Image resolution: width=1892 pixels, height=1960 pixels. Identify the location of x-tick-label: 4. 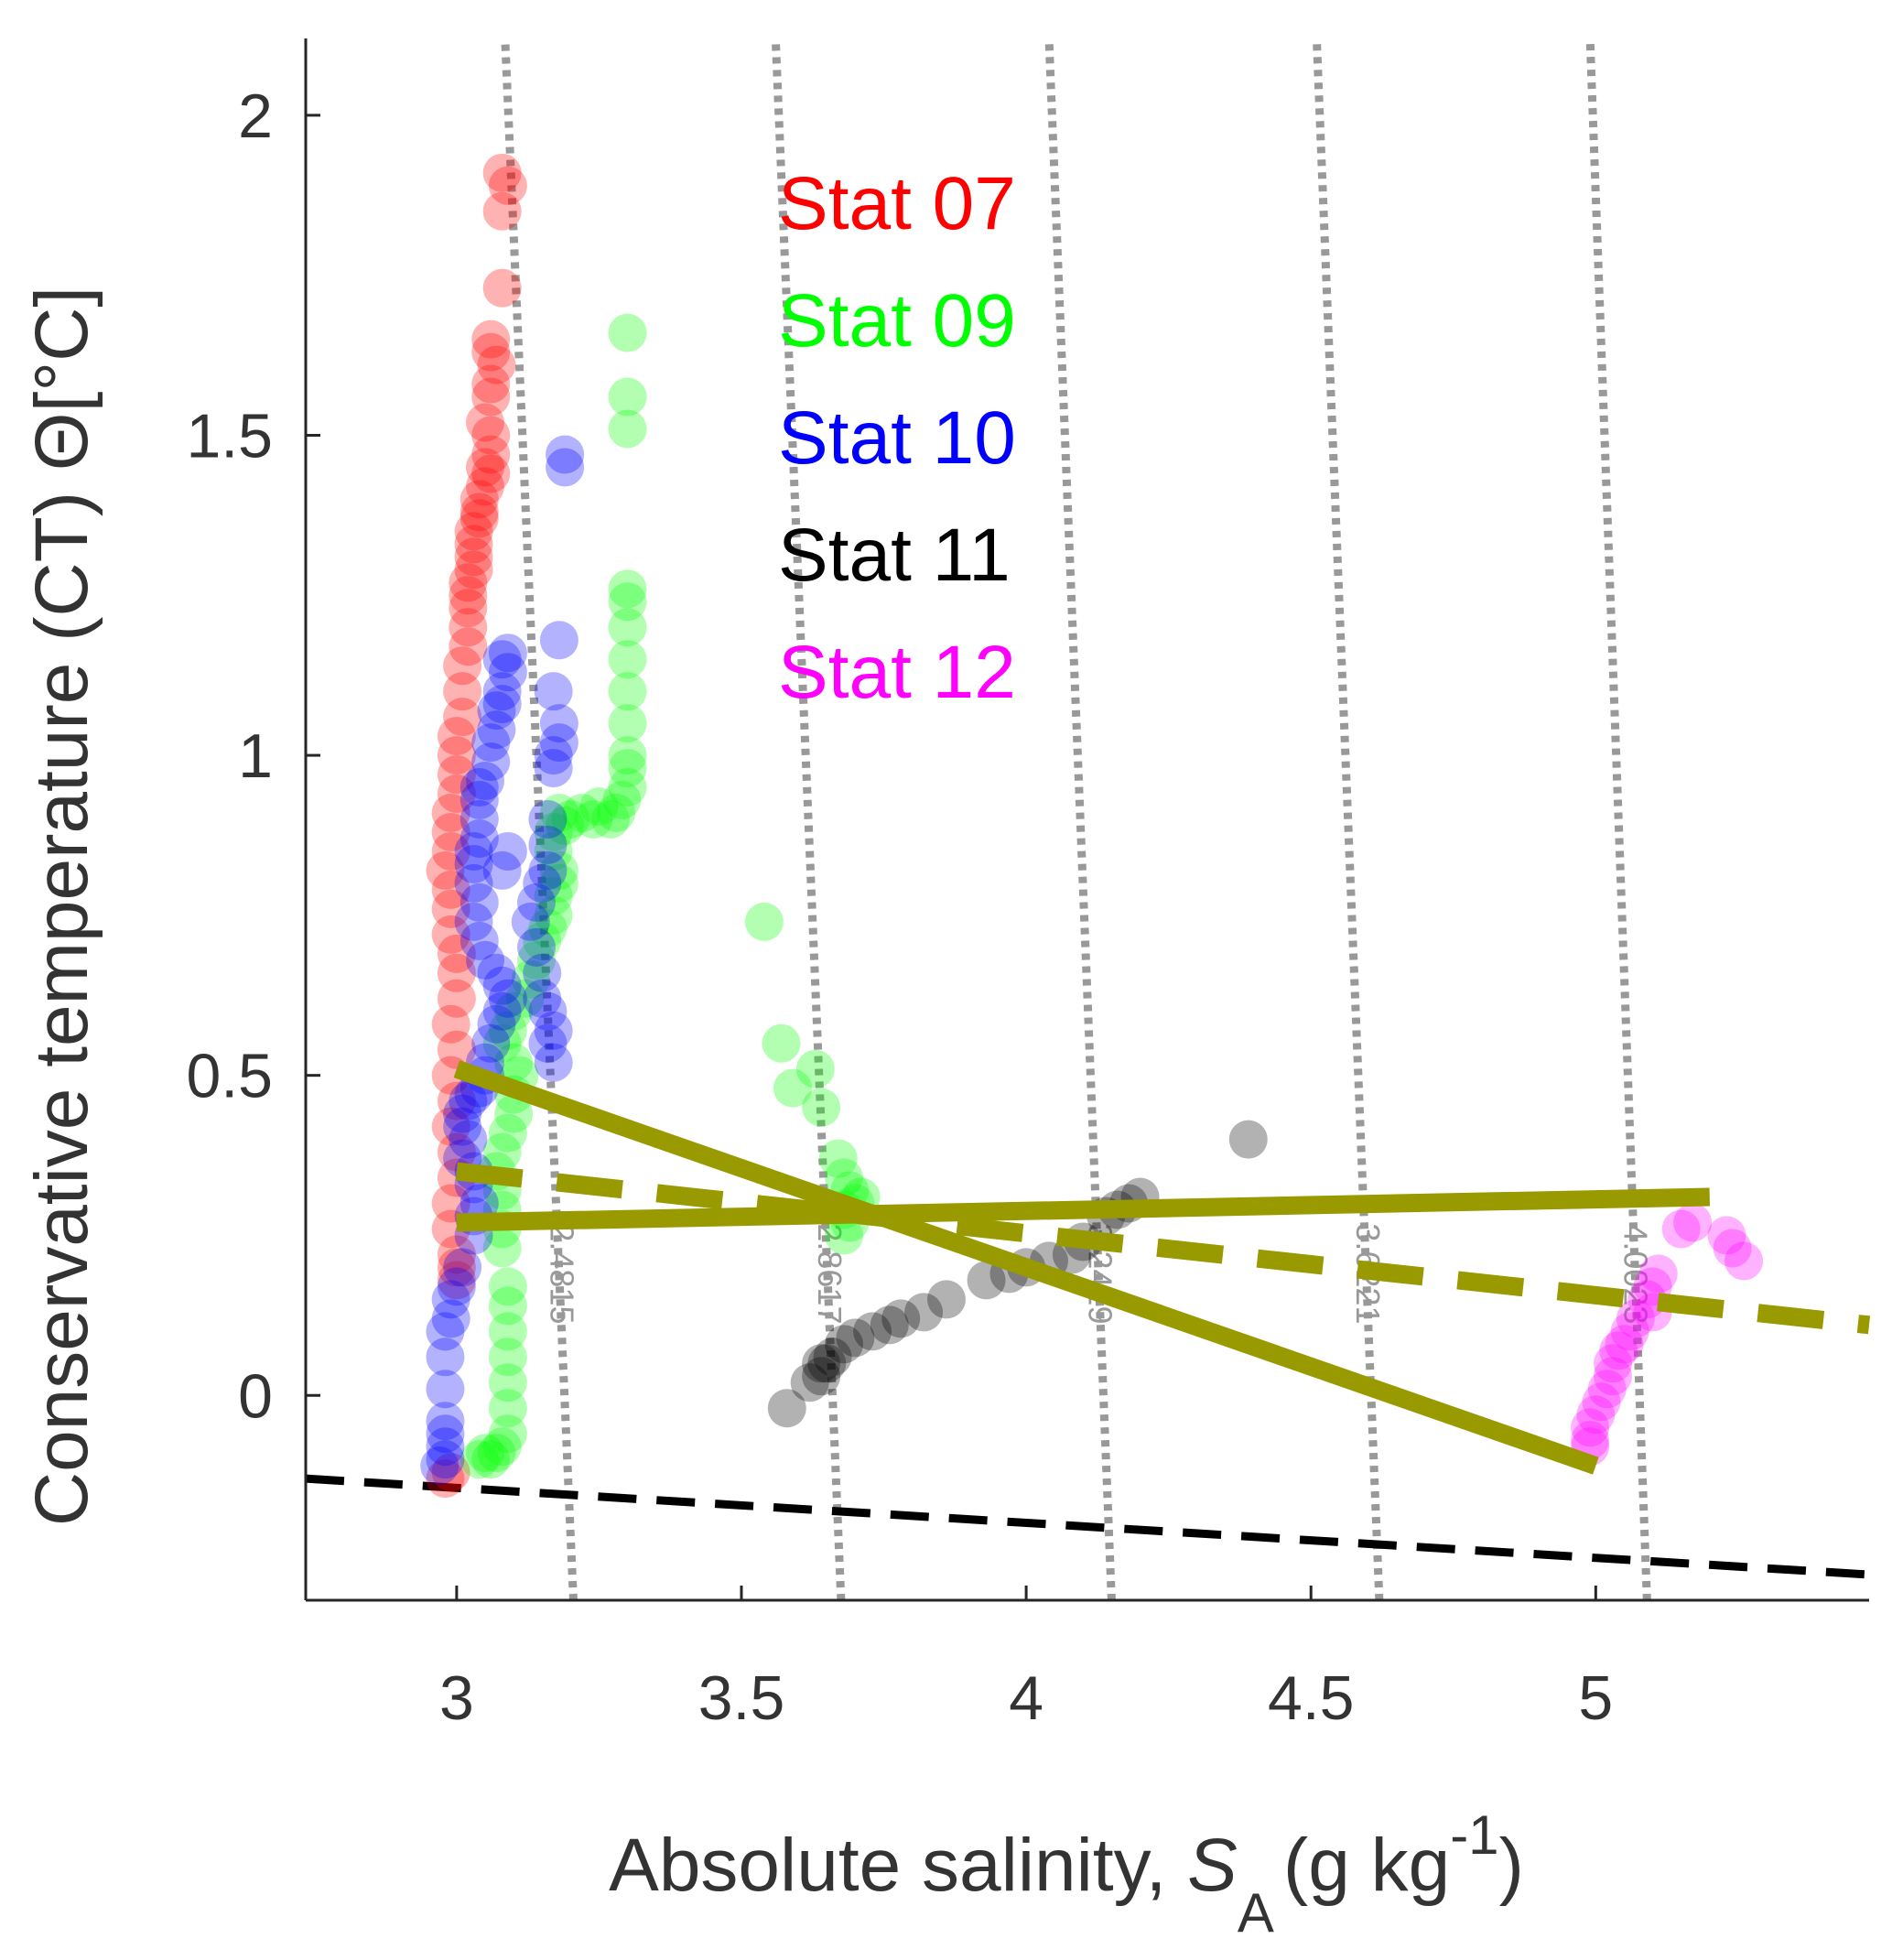
(1026, 1698).